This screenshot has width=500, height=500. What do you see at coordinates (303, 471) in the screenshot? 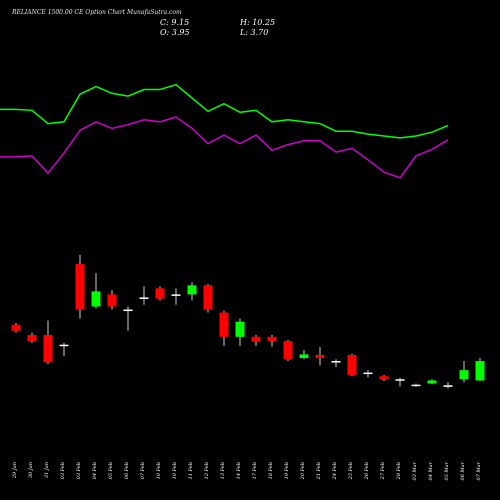
I see `x-tick-label: 20 Feb` at bounding box center [303, 471].